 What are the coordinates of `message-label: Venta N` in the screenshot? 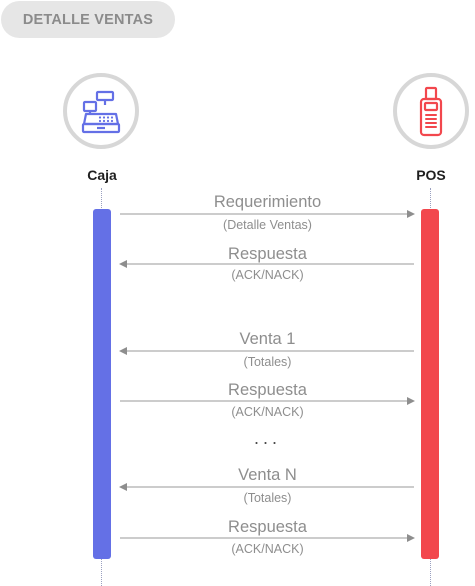 It's located at (267, 475).